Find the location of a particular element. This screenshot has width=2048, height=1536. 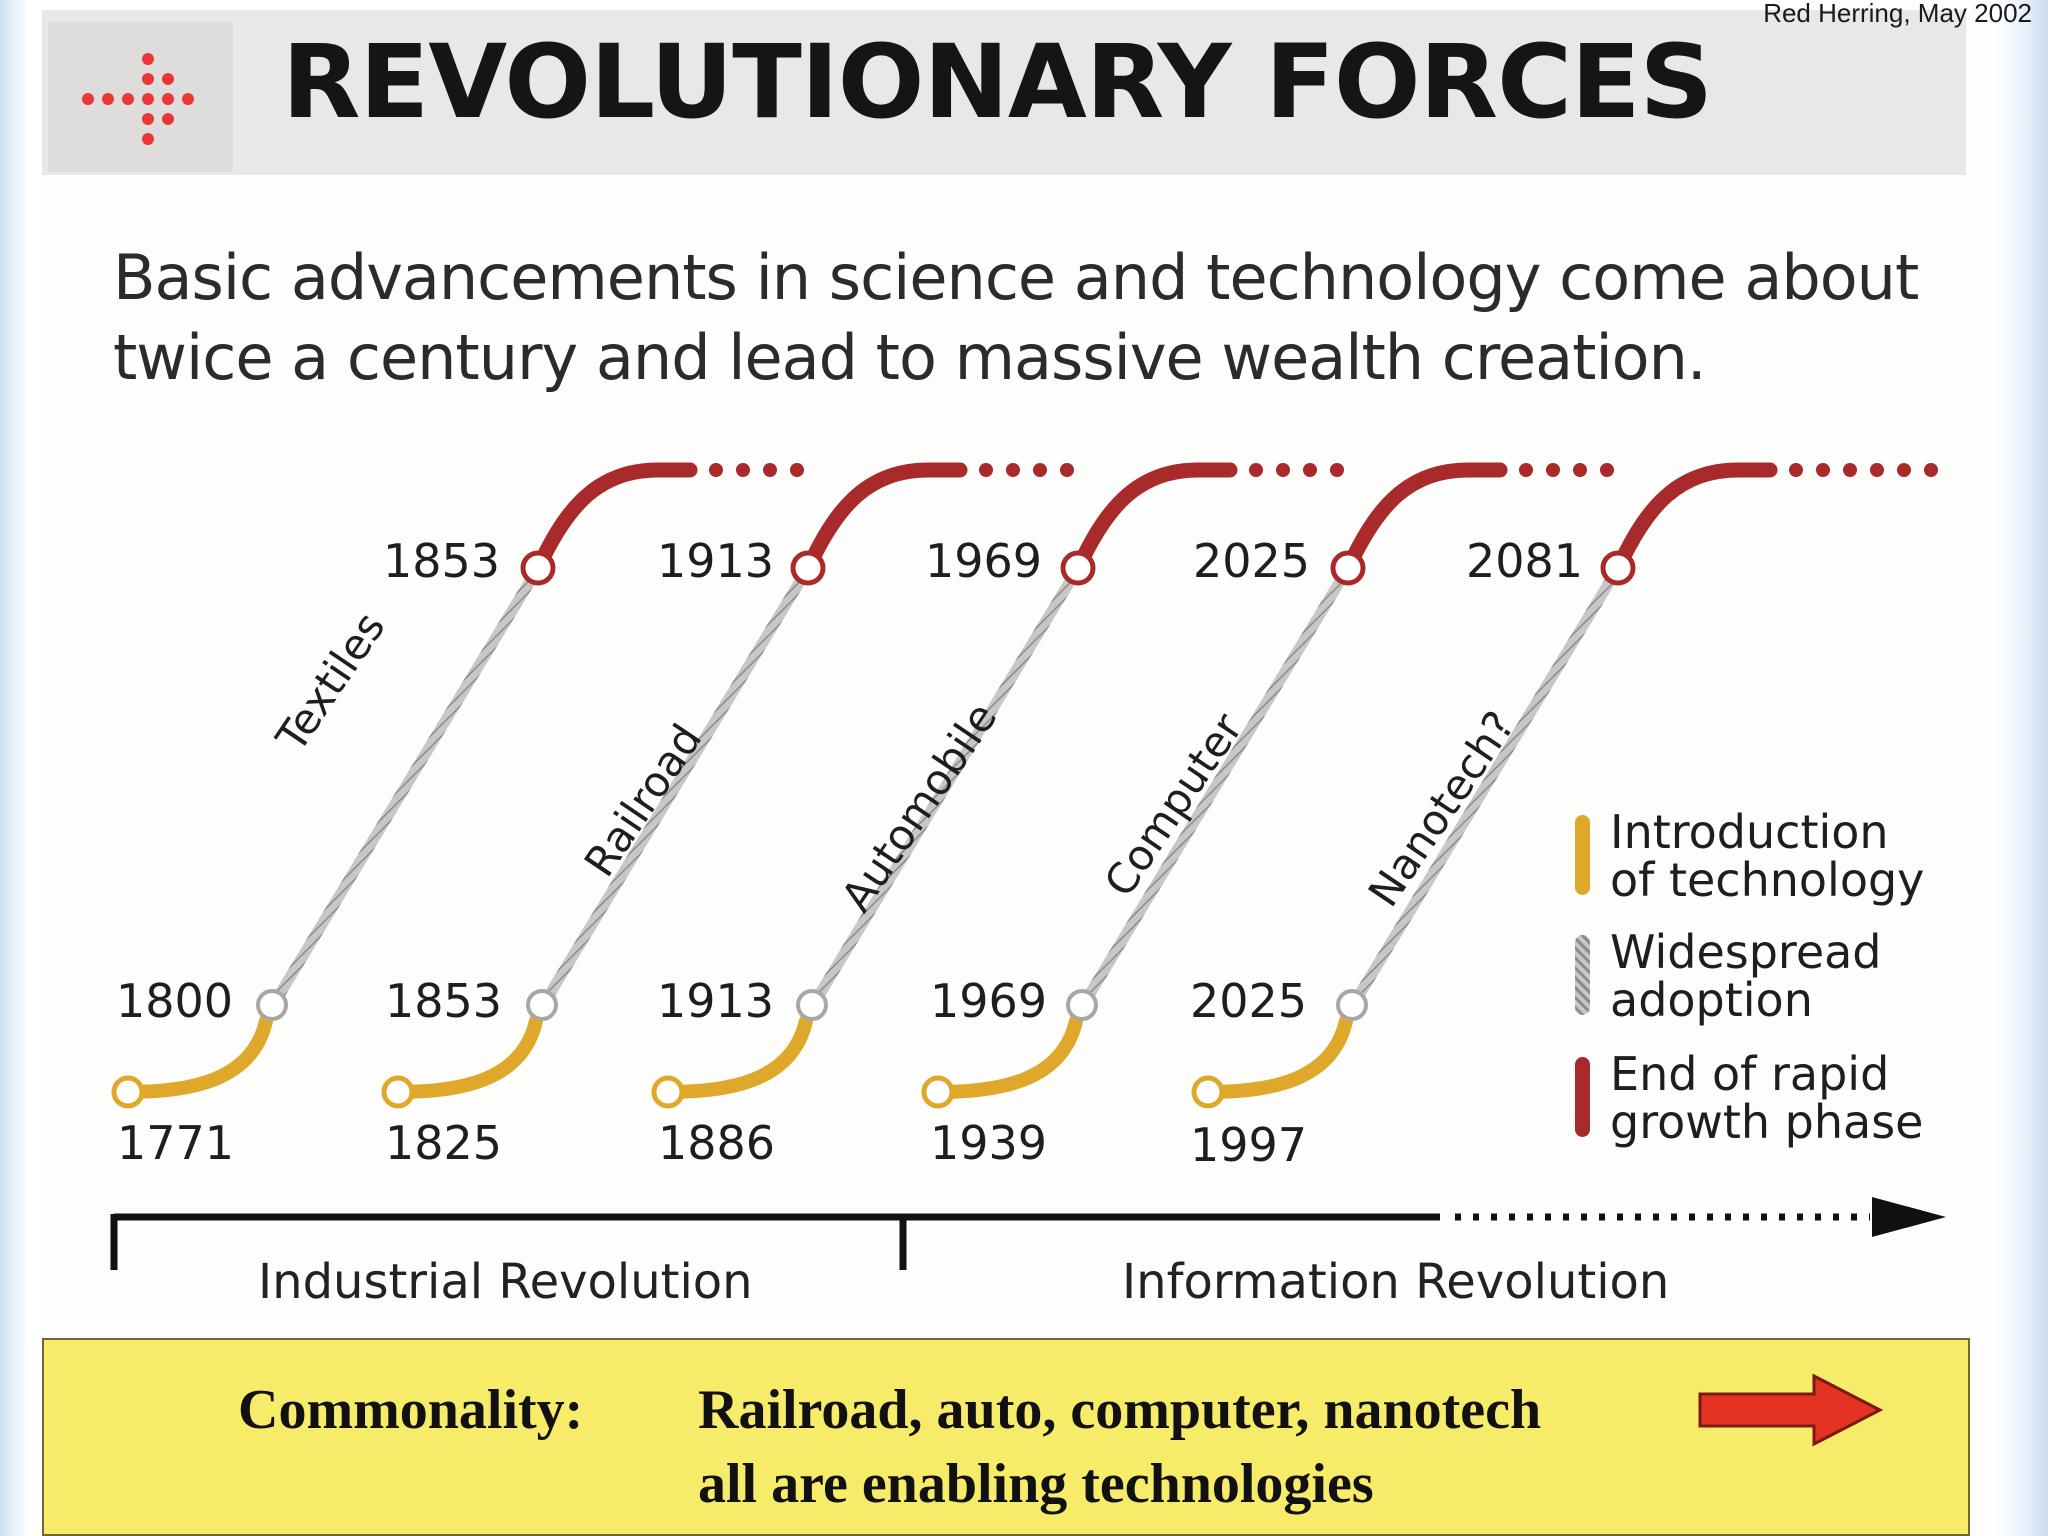

legend-item-intro: Introduction of technology is located at coordinates (1767, 856).